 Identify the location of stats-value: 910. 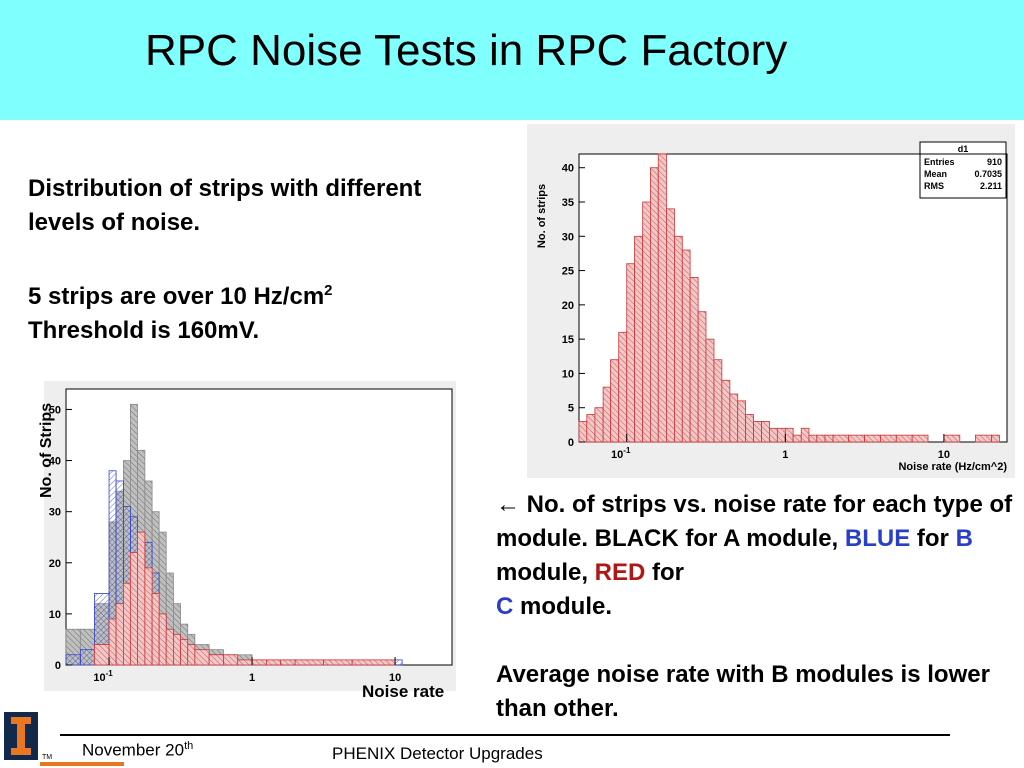
(994, 162).